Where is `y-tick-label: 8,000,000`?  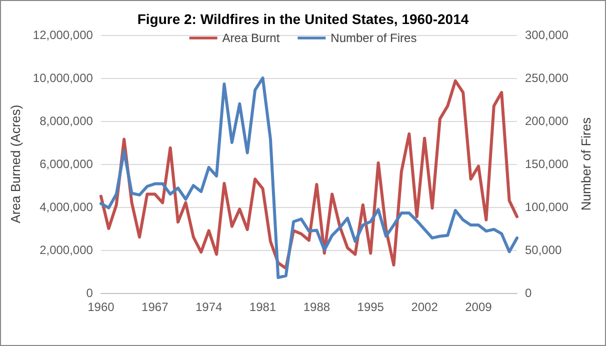
y-tick-label: 8,000,000 is located at coordinates (67, 121).